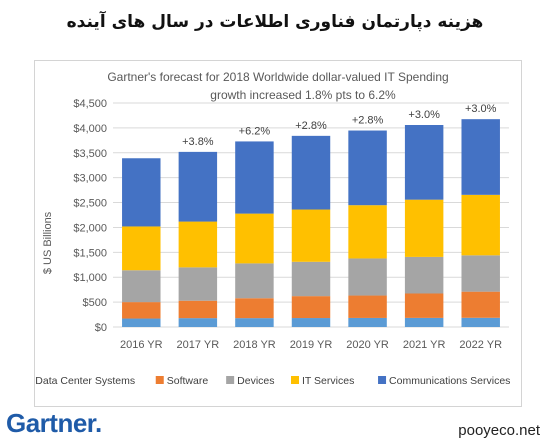  What do you see at coordinates (95, 303) in the screenshot?
I see `y-tick-label: $500` at bounding box center [95, 303].